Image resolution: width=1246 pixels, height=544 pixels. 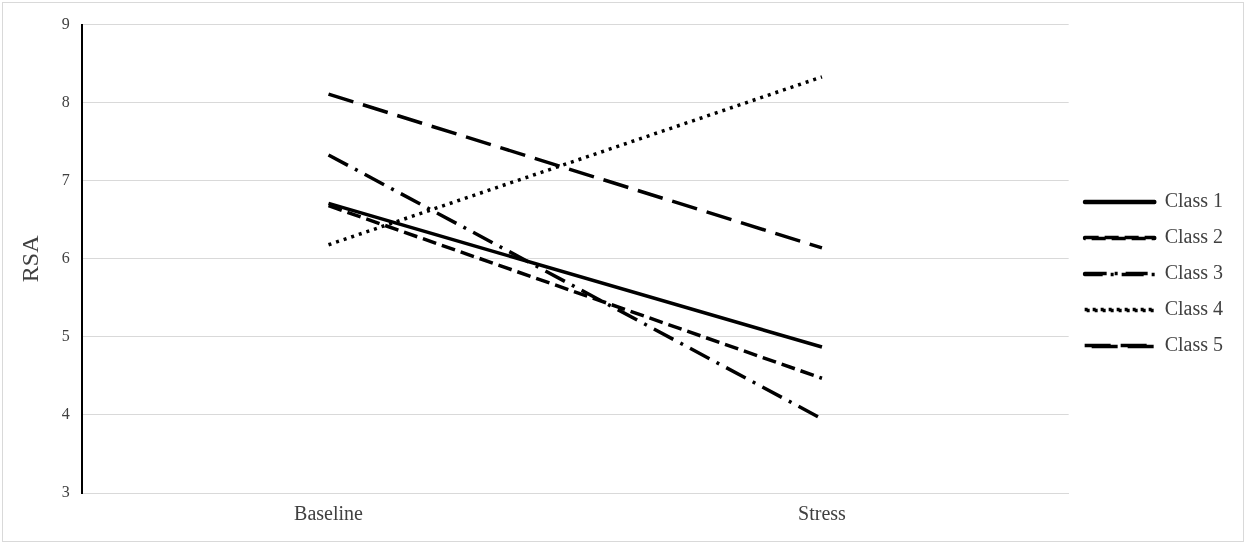 What do you see at coordinates (65, 23) in the screenshot?
I see `y-tick-label: 9` at bounding box center [65, 23].